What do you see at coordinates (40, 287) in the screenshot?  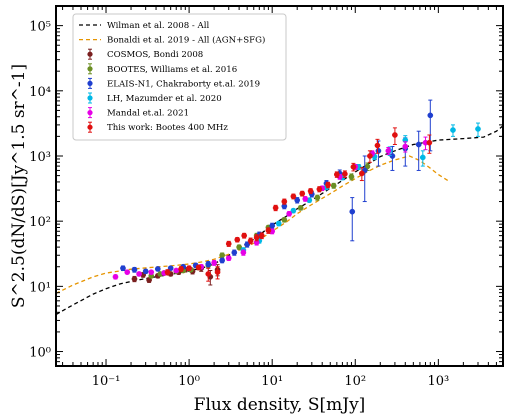 I see `y-tick-label: 10¹` at bounding box center [40, 287].